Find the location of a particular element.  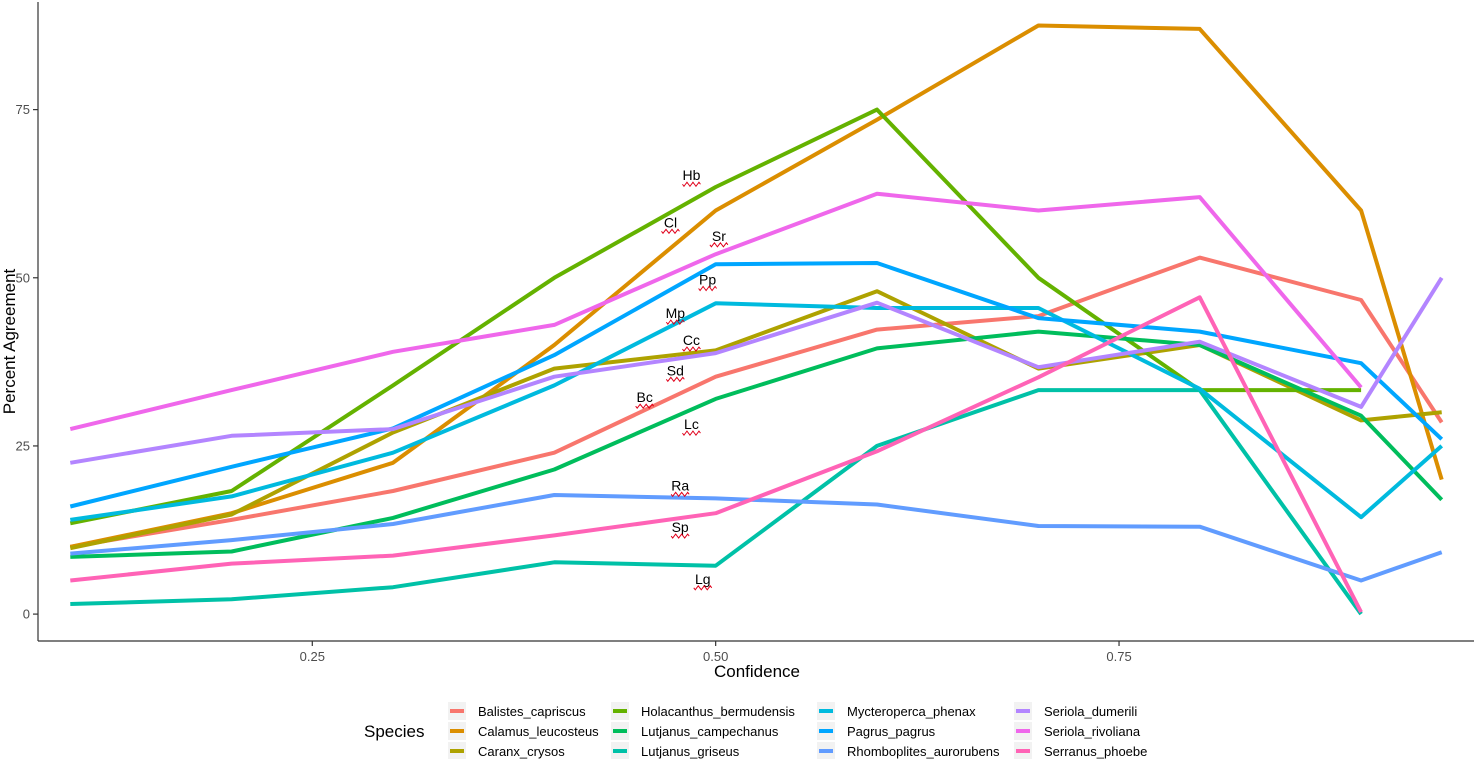

series-label-hb: Hb is located at coordinates (692, 175).